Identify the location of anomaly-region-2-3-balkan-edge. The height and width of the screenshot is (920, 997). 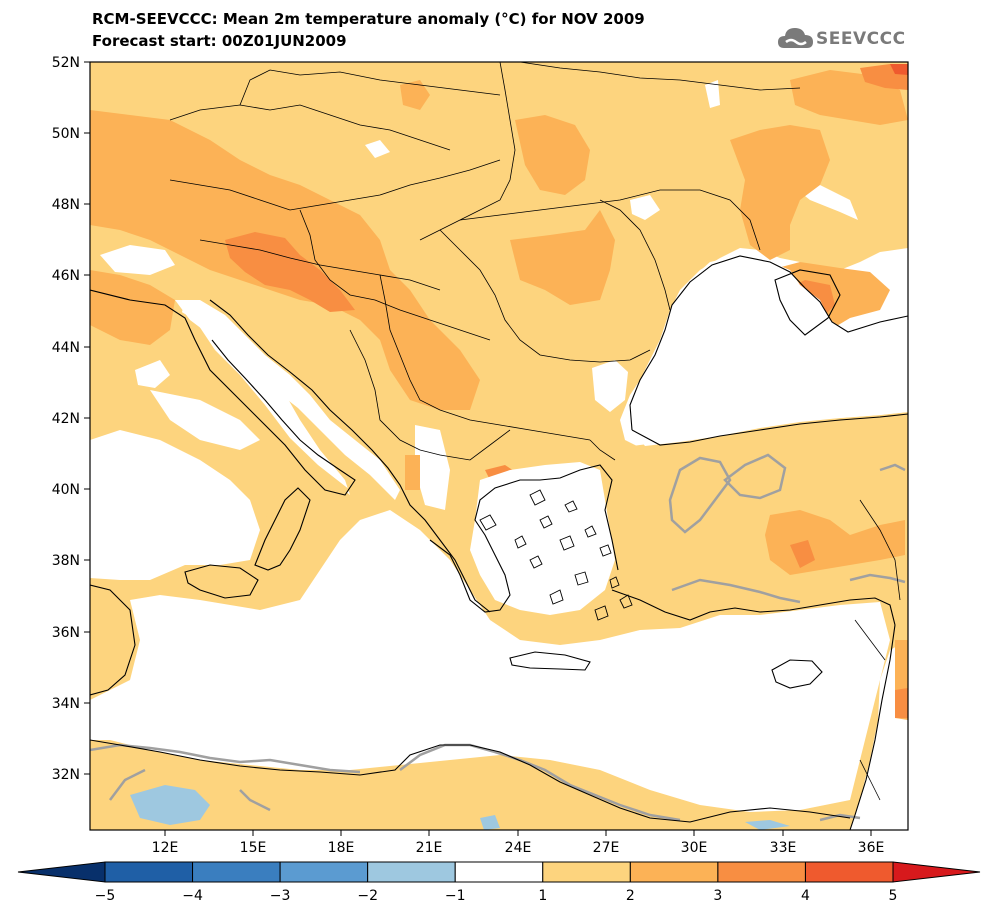
(412, 472).